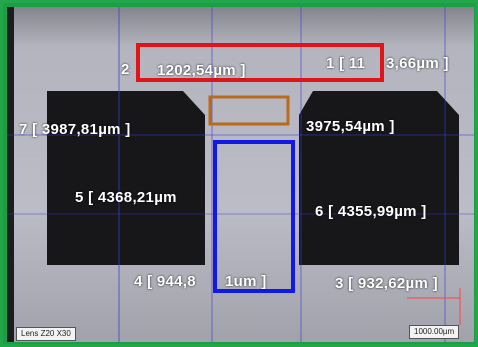 The width and height of the screenshot is (478, 347). Describe the element at coordinates (201, 70) in the screenshot. I see `measurement-2-value: 1202,54µm ]` at that location.